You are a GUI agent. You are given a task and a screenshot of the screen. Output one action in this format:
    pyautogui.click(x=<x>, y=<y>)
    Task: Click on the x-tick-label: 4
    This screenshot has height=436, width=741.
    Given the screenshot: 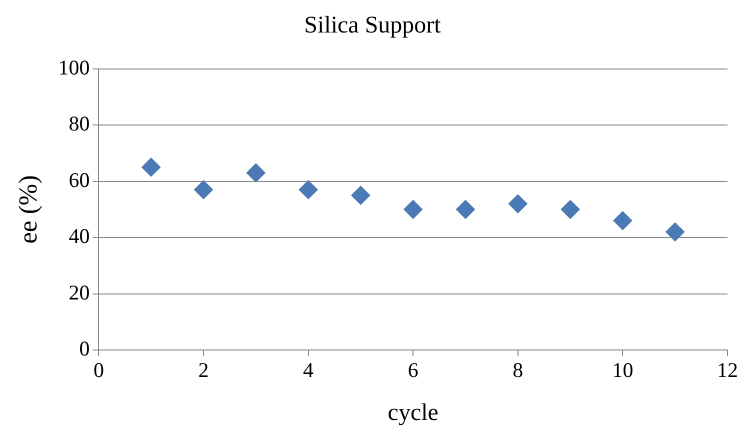 What is the action you would take?
    pyautogui.click(x=308, y=370)
    